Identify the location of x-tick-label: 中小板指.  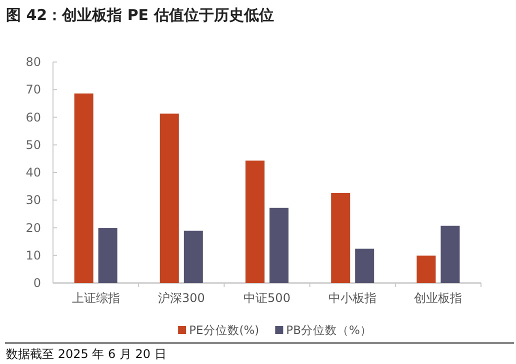
(352, 298).